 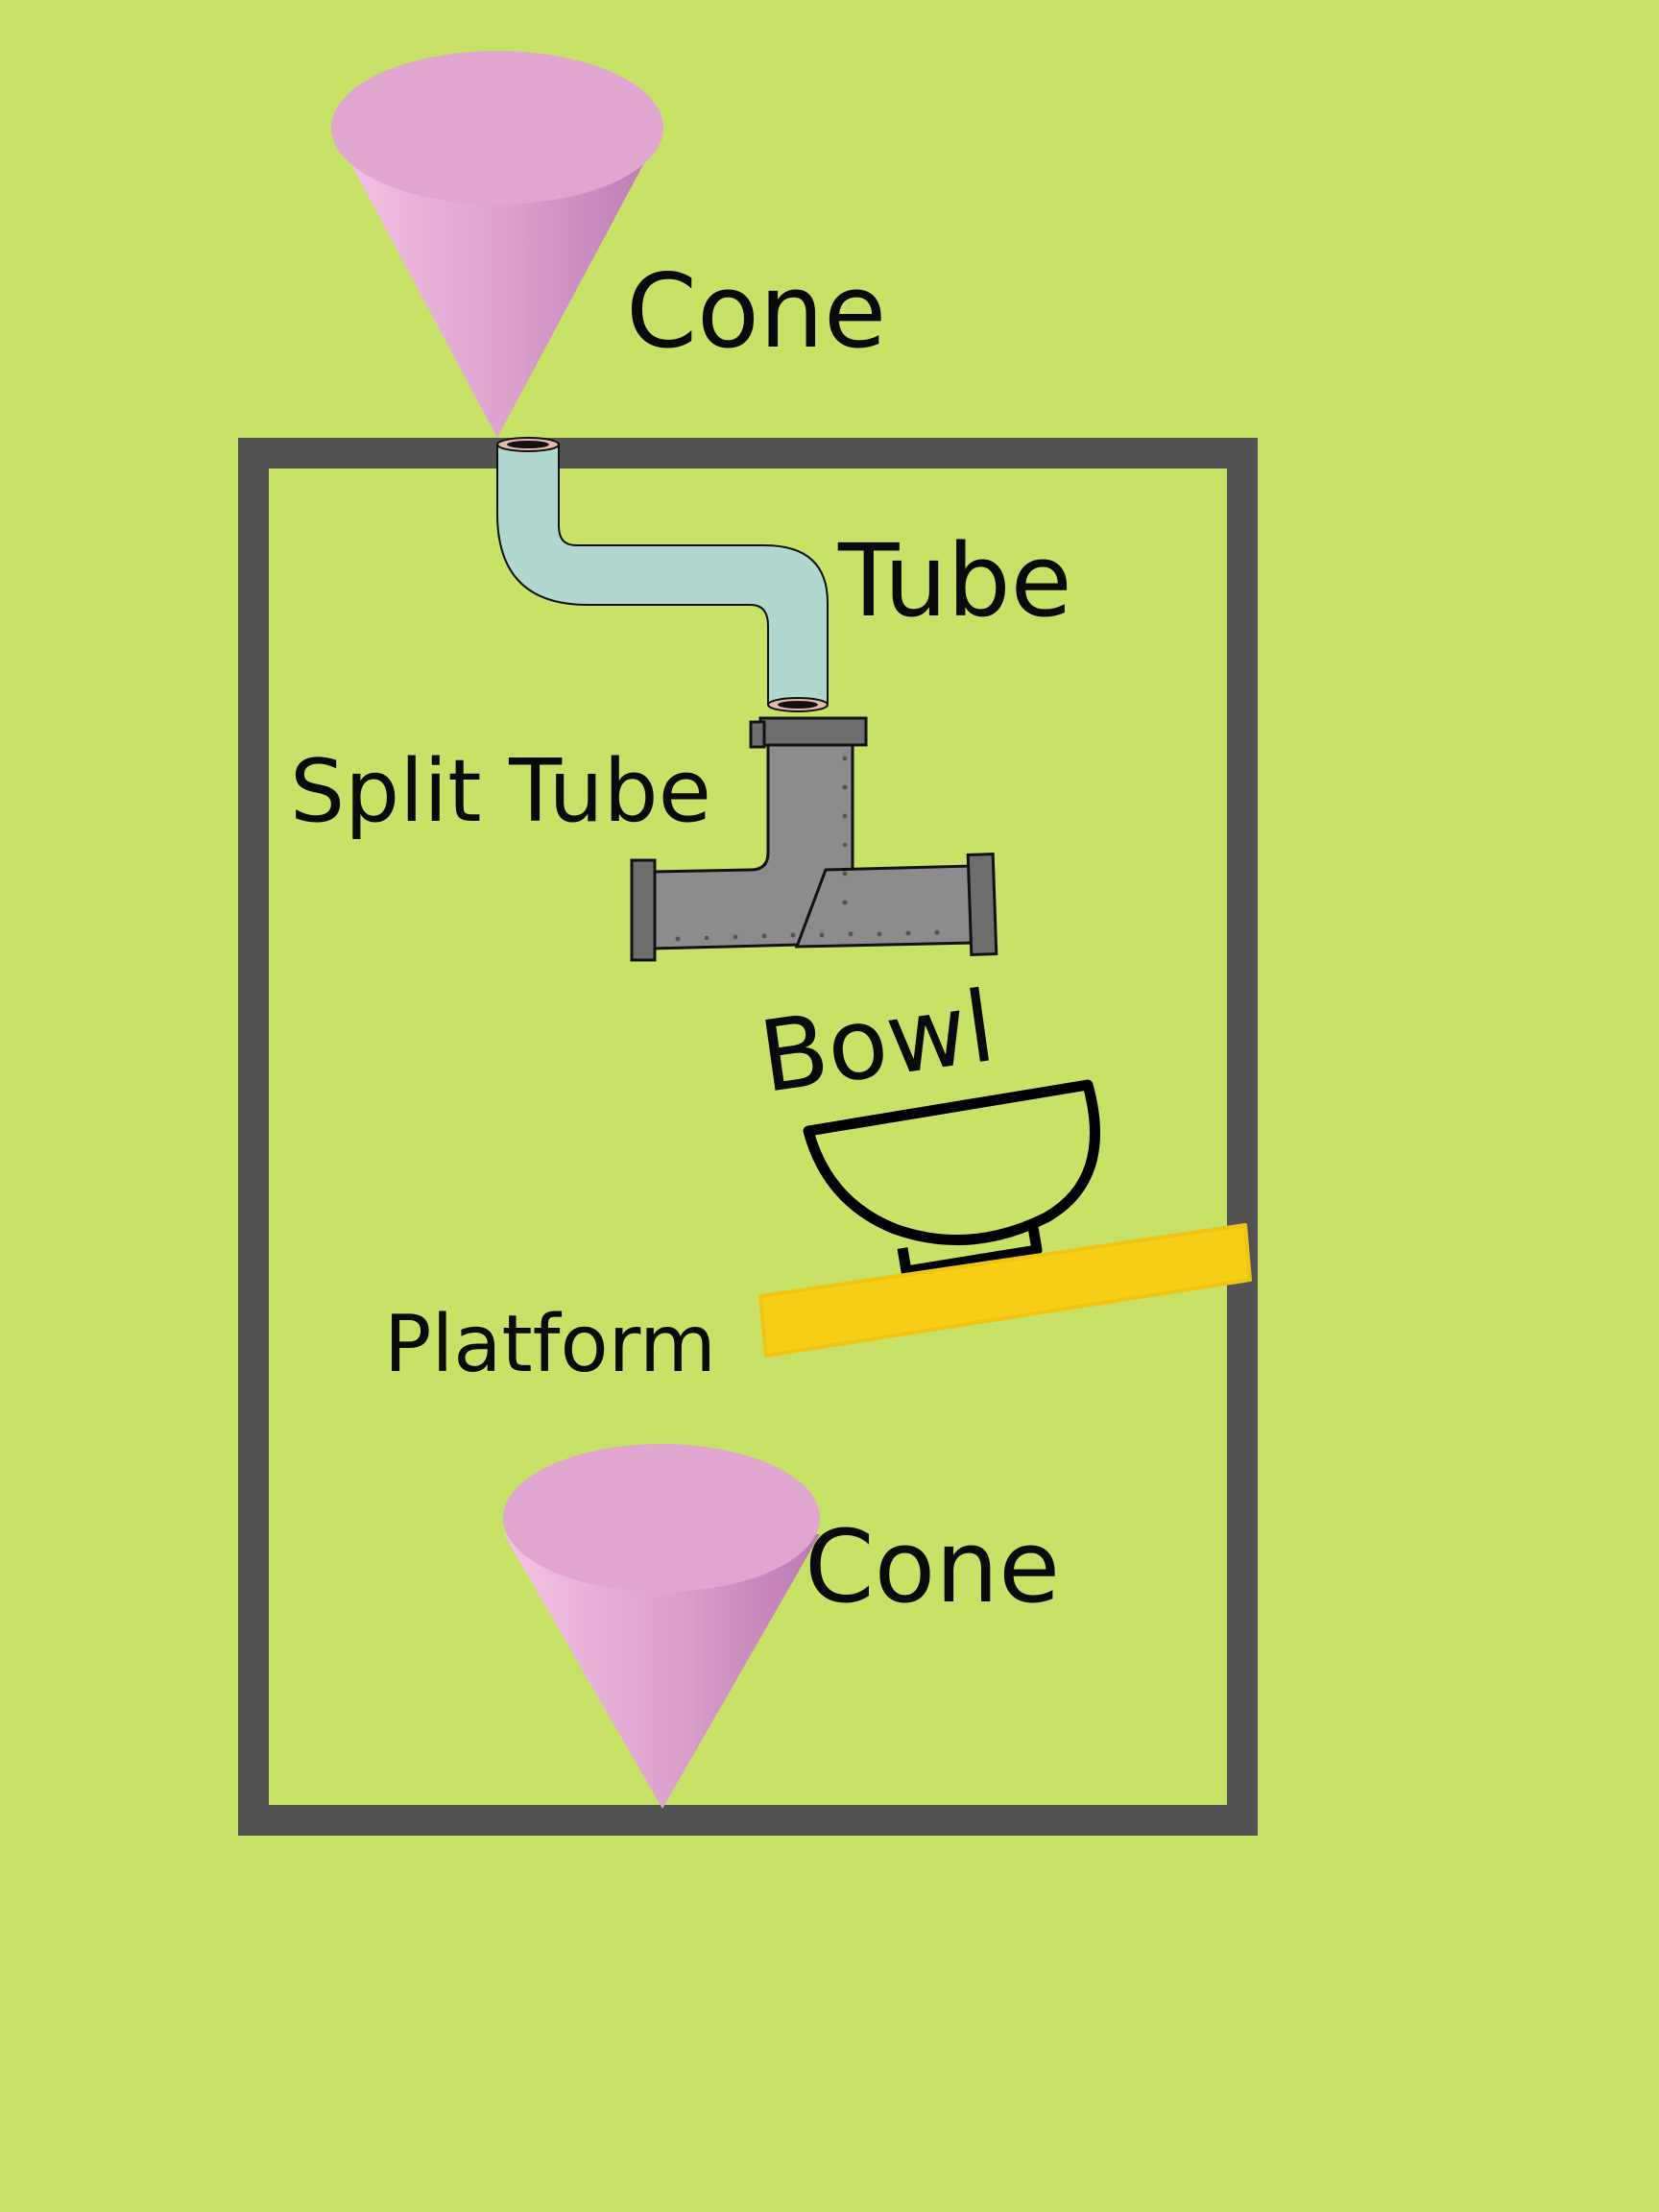 What do you see at coordinates (550, 1344) in the screenshot?
I see `label-platform: Platform` at bounding box center [550, 1344].